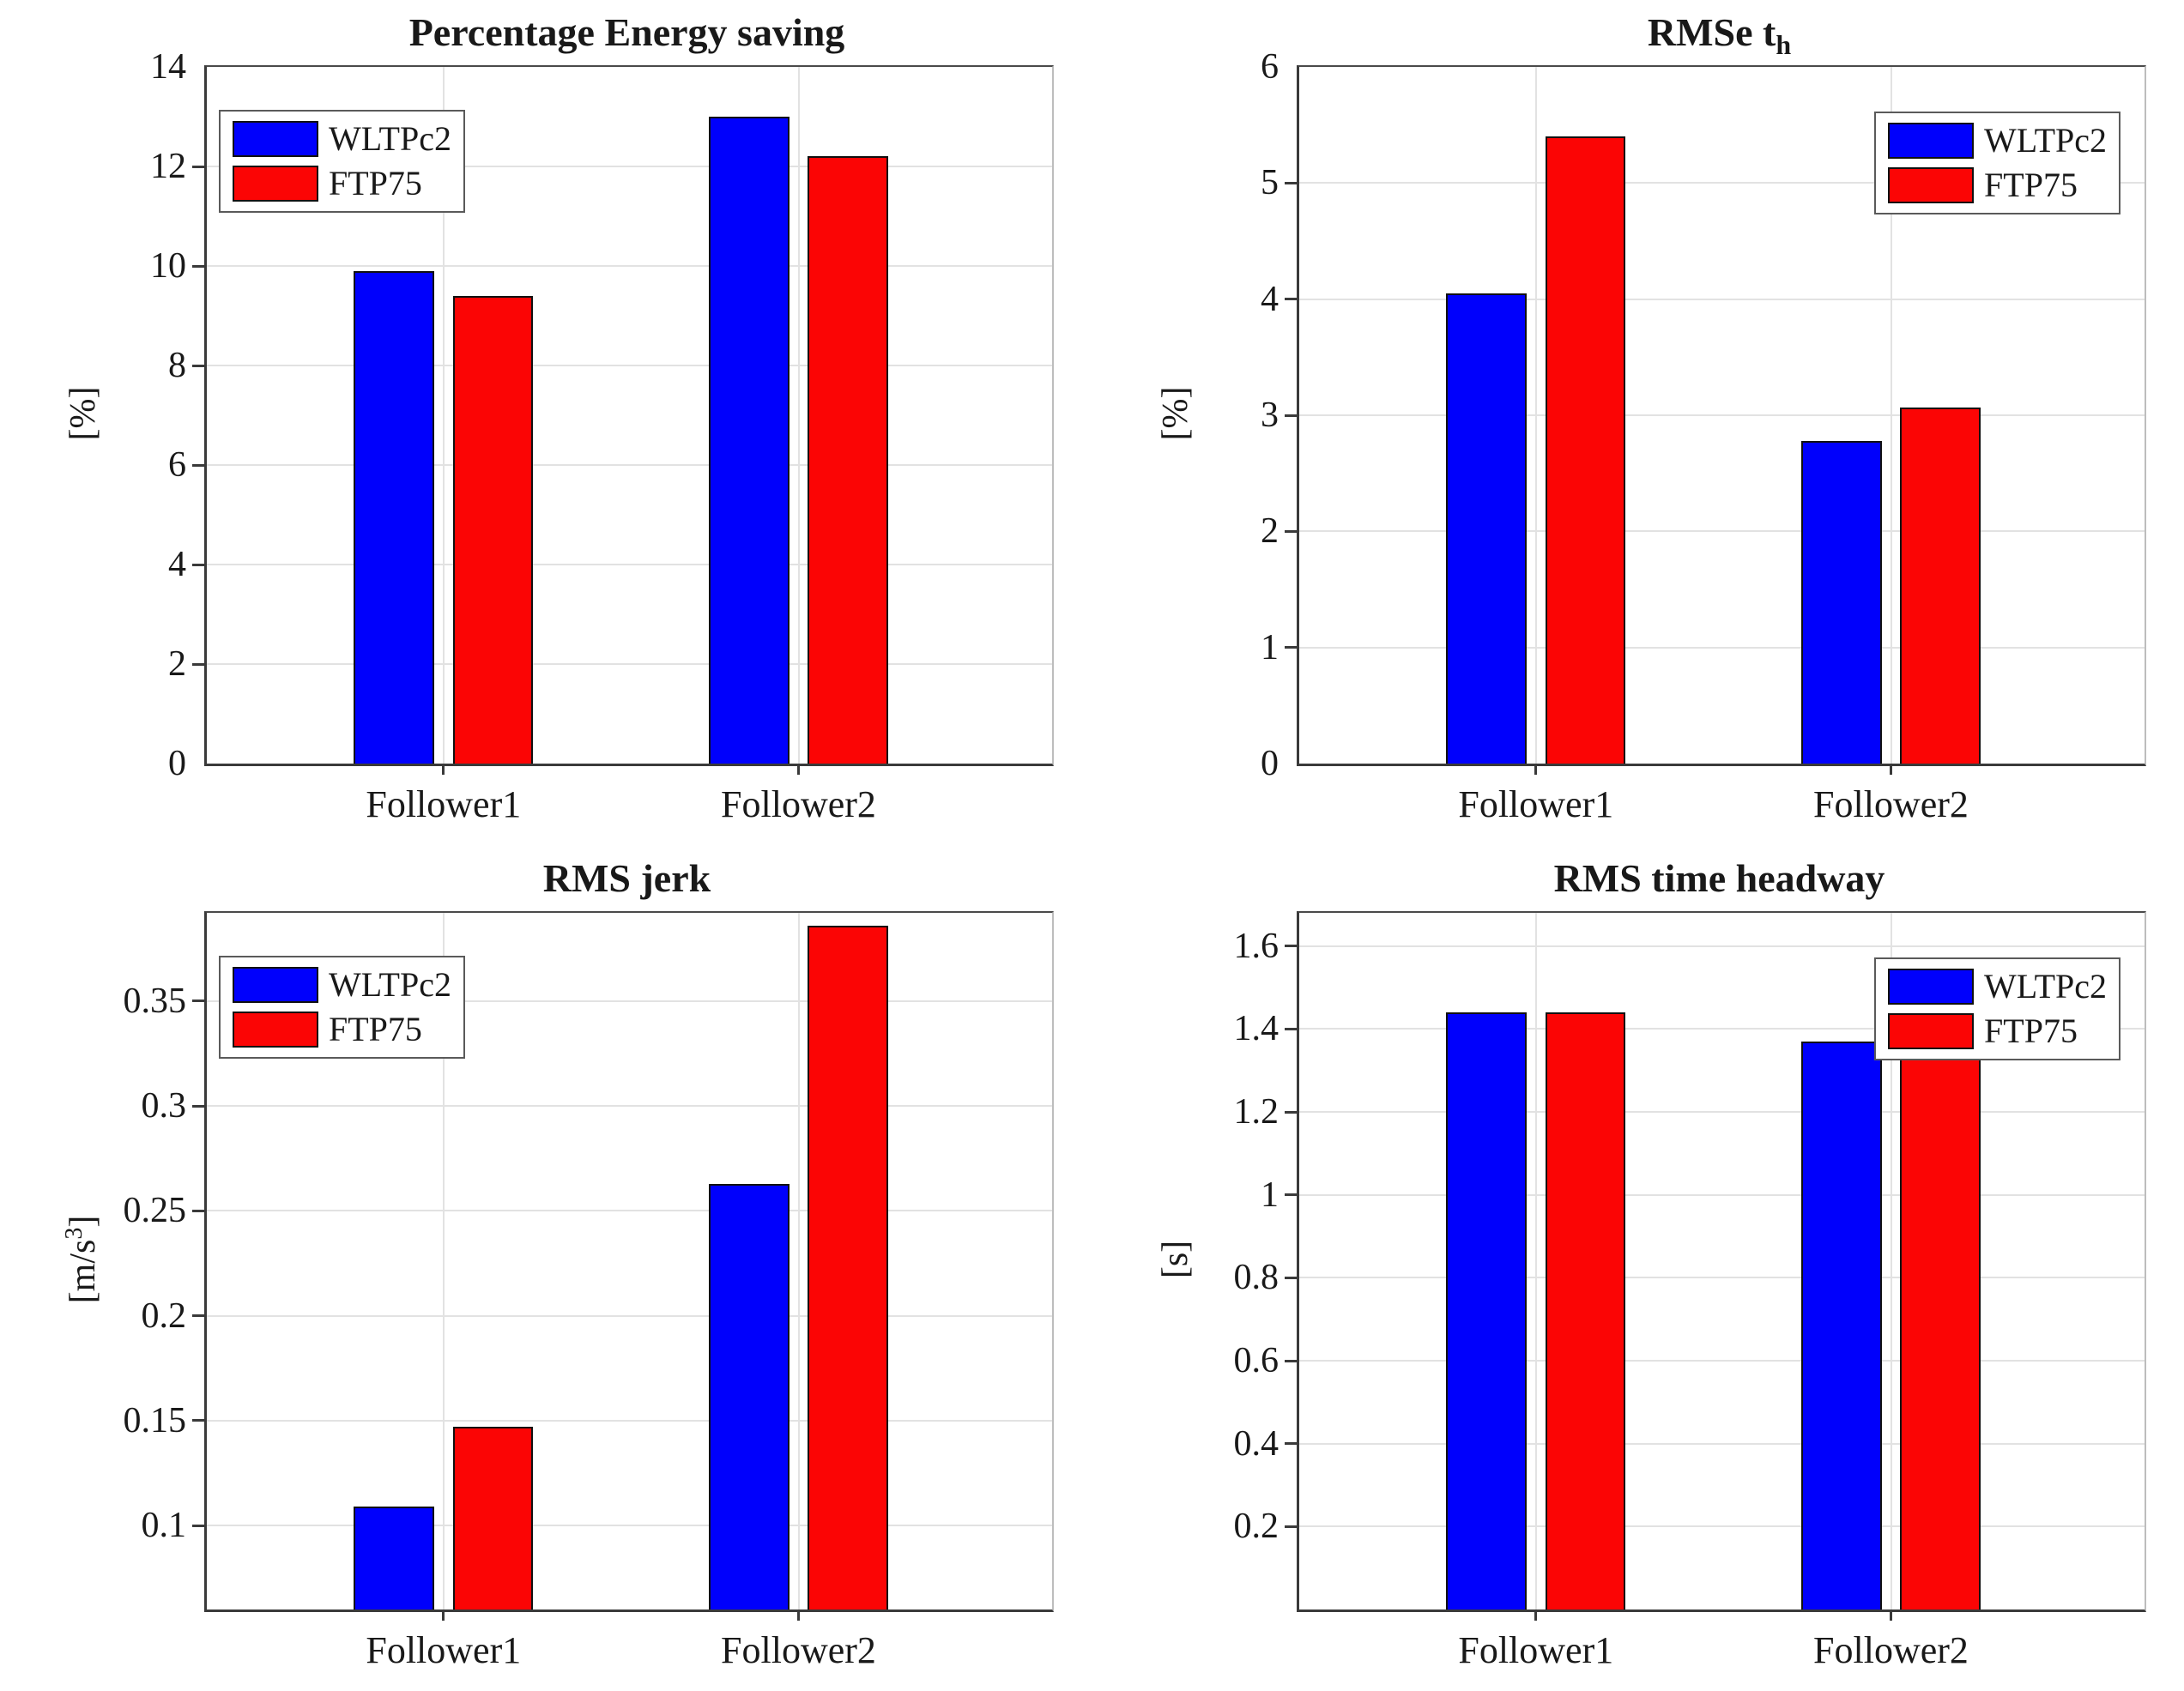  Describe the element at coordinates (627, 32) in the screenshot. I see `chart-title: Percentage Energy saving` at that location.